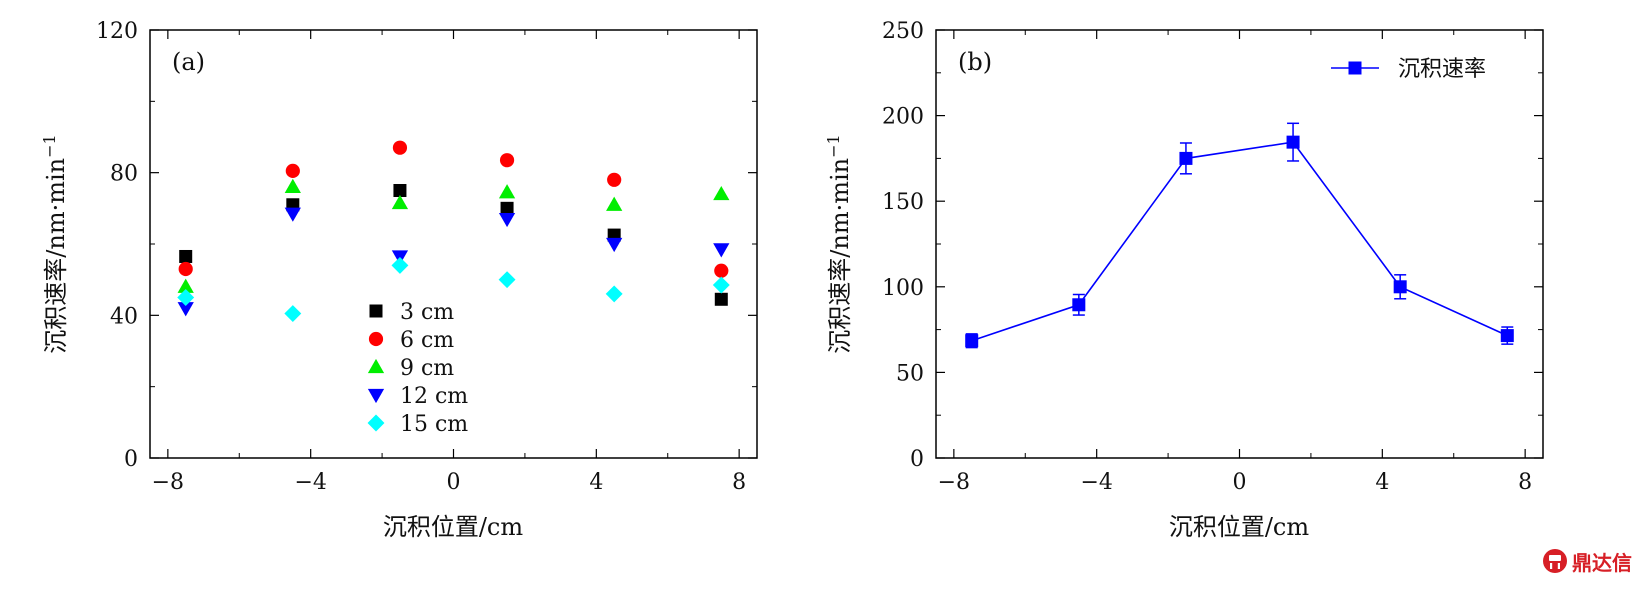  Describe the element at coordinates (903, 288) in the screenshot. I see `y-tick-label: 100` at that location.